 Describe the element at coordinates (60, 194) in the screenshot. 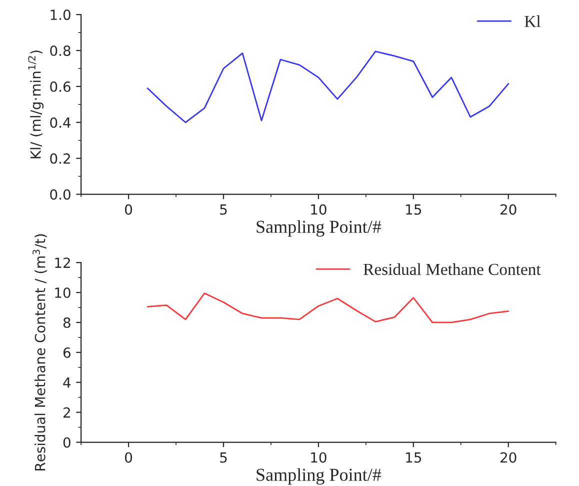

I see `y-tick-label: 0.0` at that location.